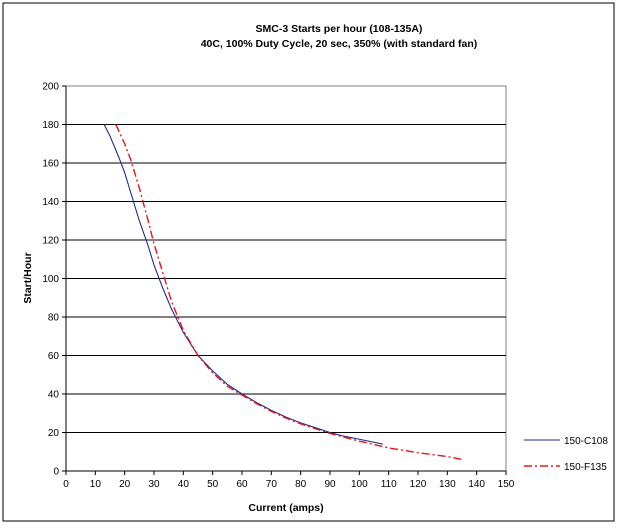 The width and height of the screenshot is (618, 529). Describe the element at coordinates (50, 87) in the screenshot. I see `y-tick-label: 200` at that location.